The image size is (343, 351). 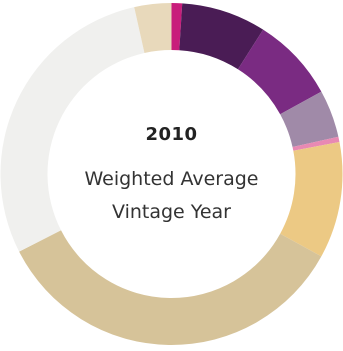 What do you see at coordinates (171, 179) in the screenshot?
I see `center-label-line-1: Weighted Average` at bounding box center [171, 179].